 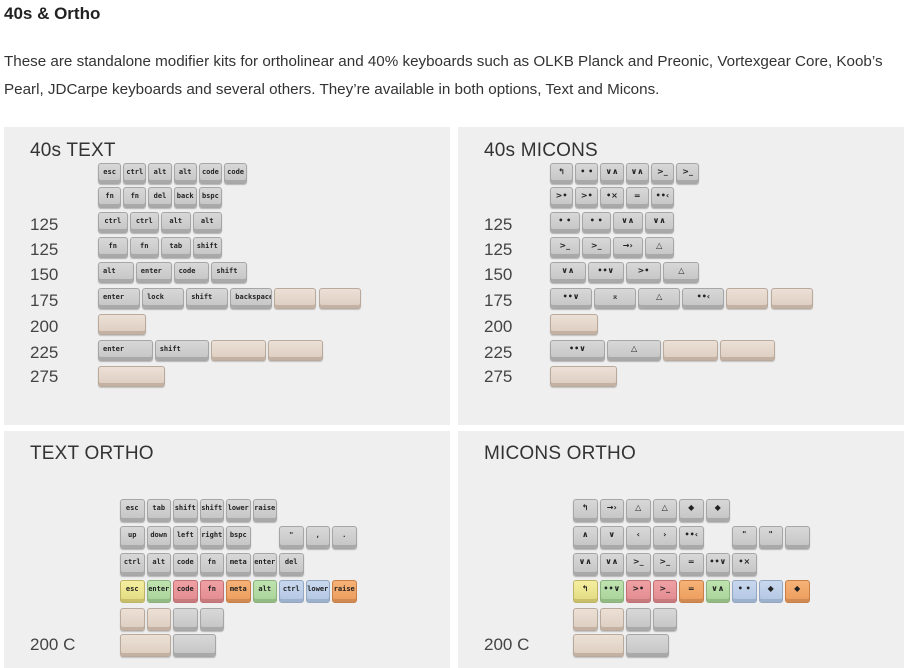 What do you see at coordinates (163, 298) in the screenshot?
I see `keycap-lock: lock` at bounding box center [163, 298].